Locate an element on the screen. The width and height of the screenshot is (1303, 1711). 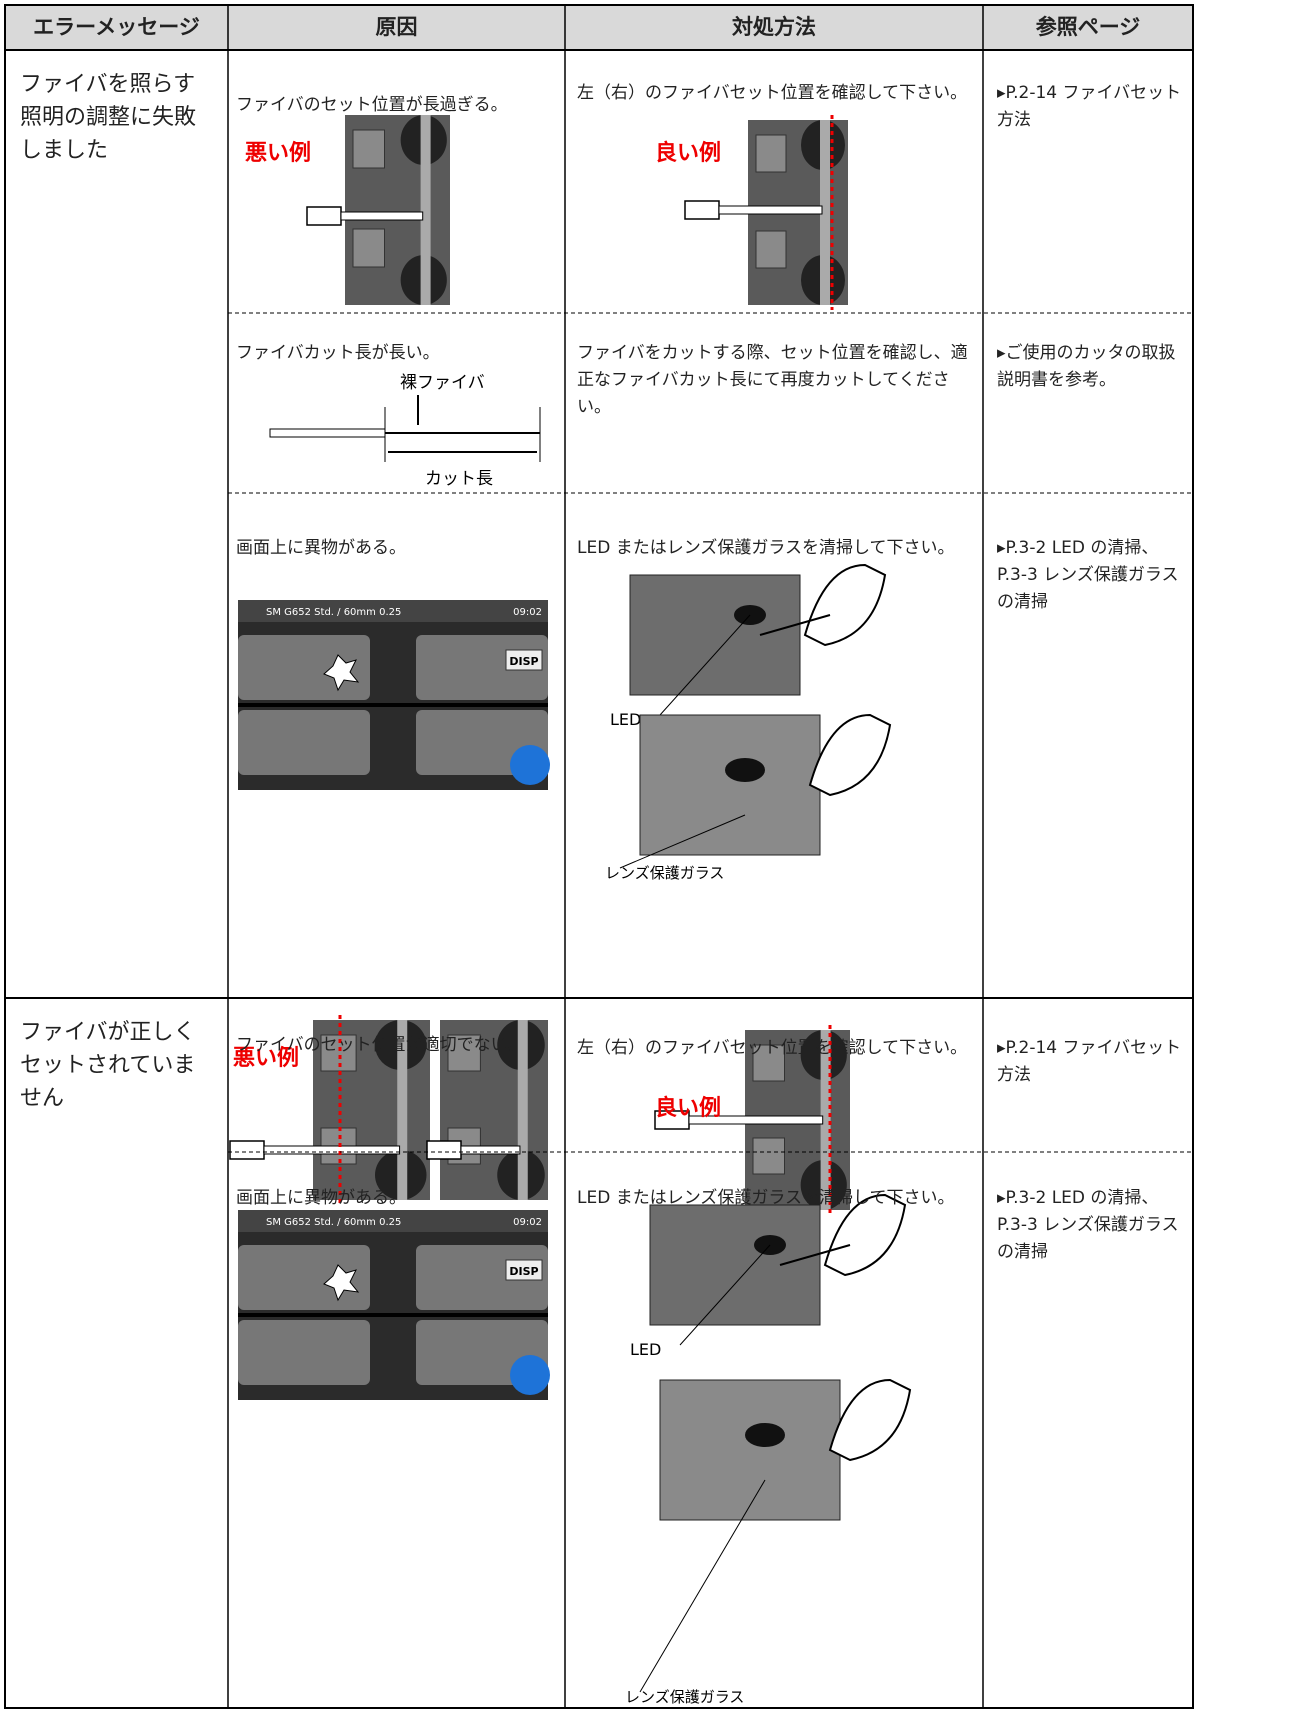
error-message: ファイバを照らす照明の調整に失敗しました is located at coordinates (108, 117).